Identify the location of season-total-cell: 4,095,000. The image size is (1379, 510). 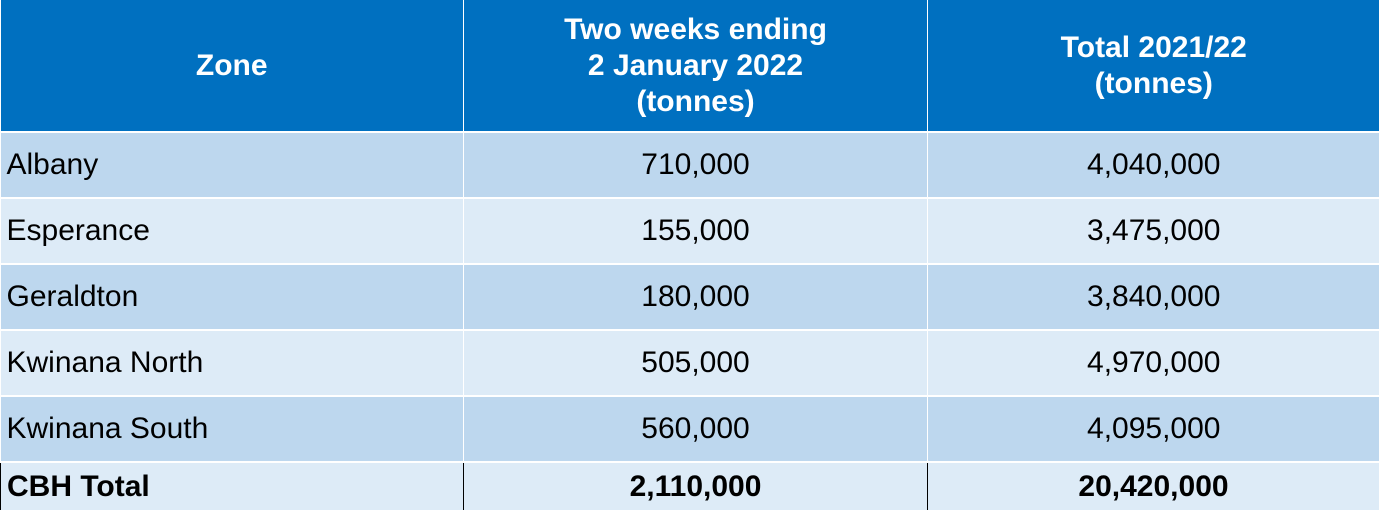
(1153, 429).